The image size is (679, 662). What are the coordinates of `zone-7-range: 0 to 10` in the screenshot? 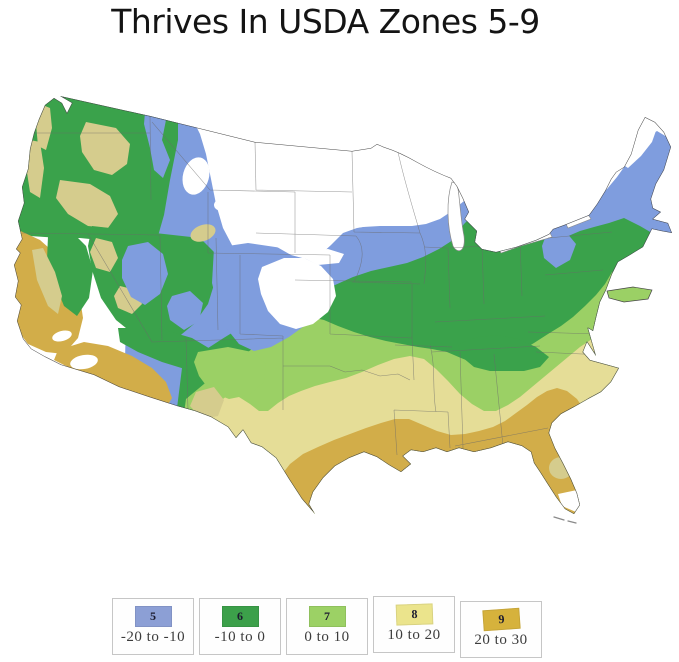 It's located at (327, 637).